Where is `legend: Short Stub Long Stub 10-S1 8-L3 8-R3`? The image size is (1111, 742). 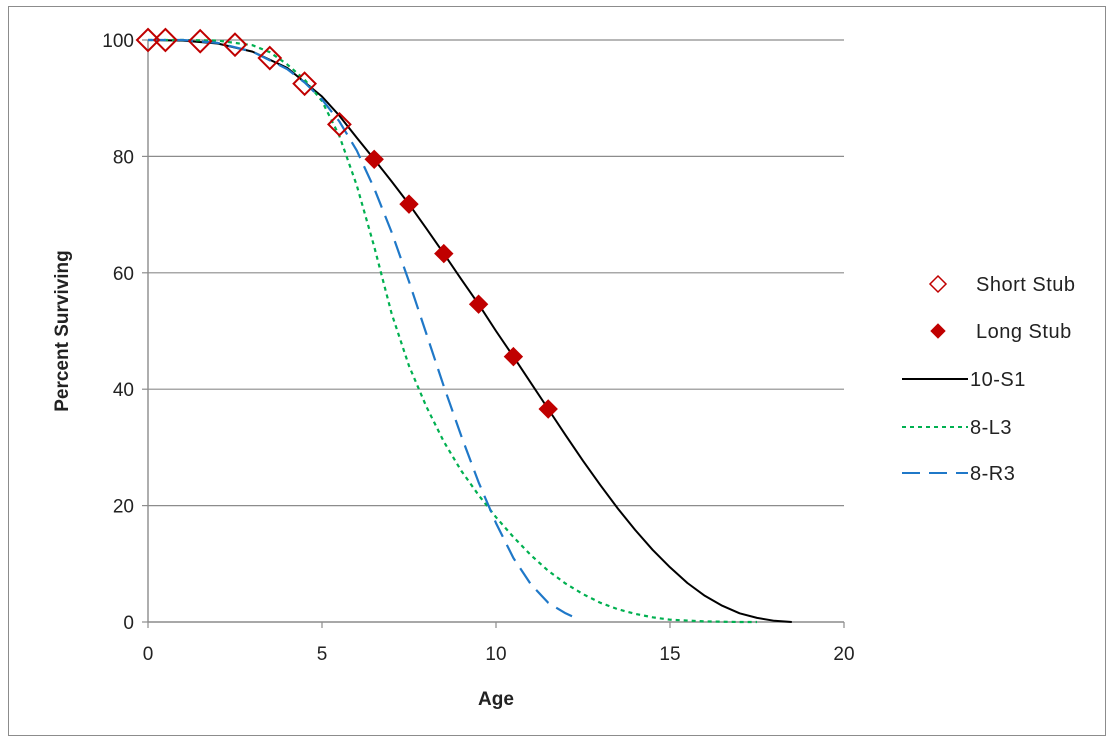 legend: Short Stub Long Stub 10-S1 8-L3 8-R3 is located at coordinates (989, 379).